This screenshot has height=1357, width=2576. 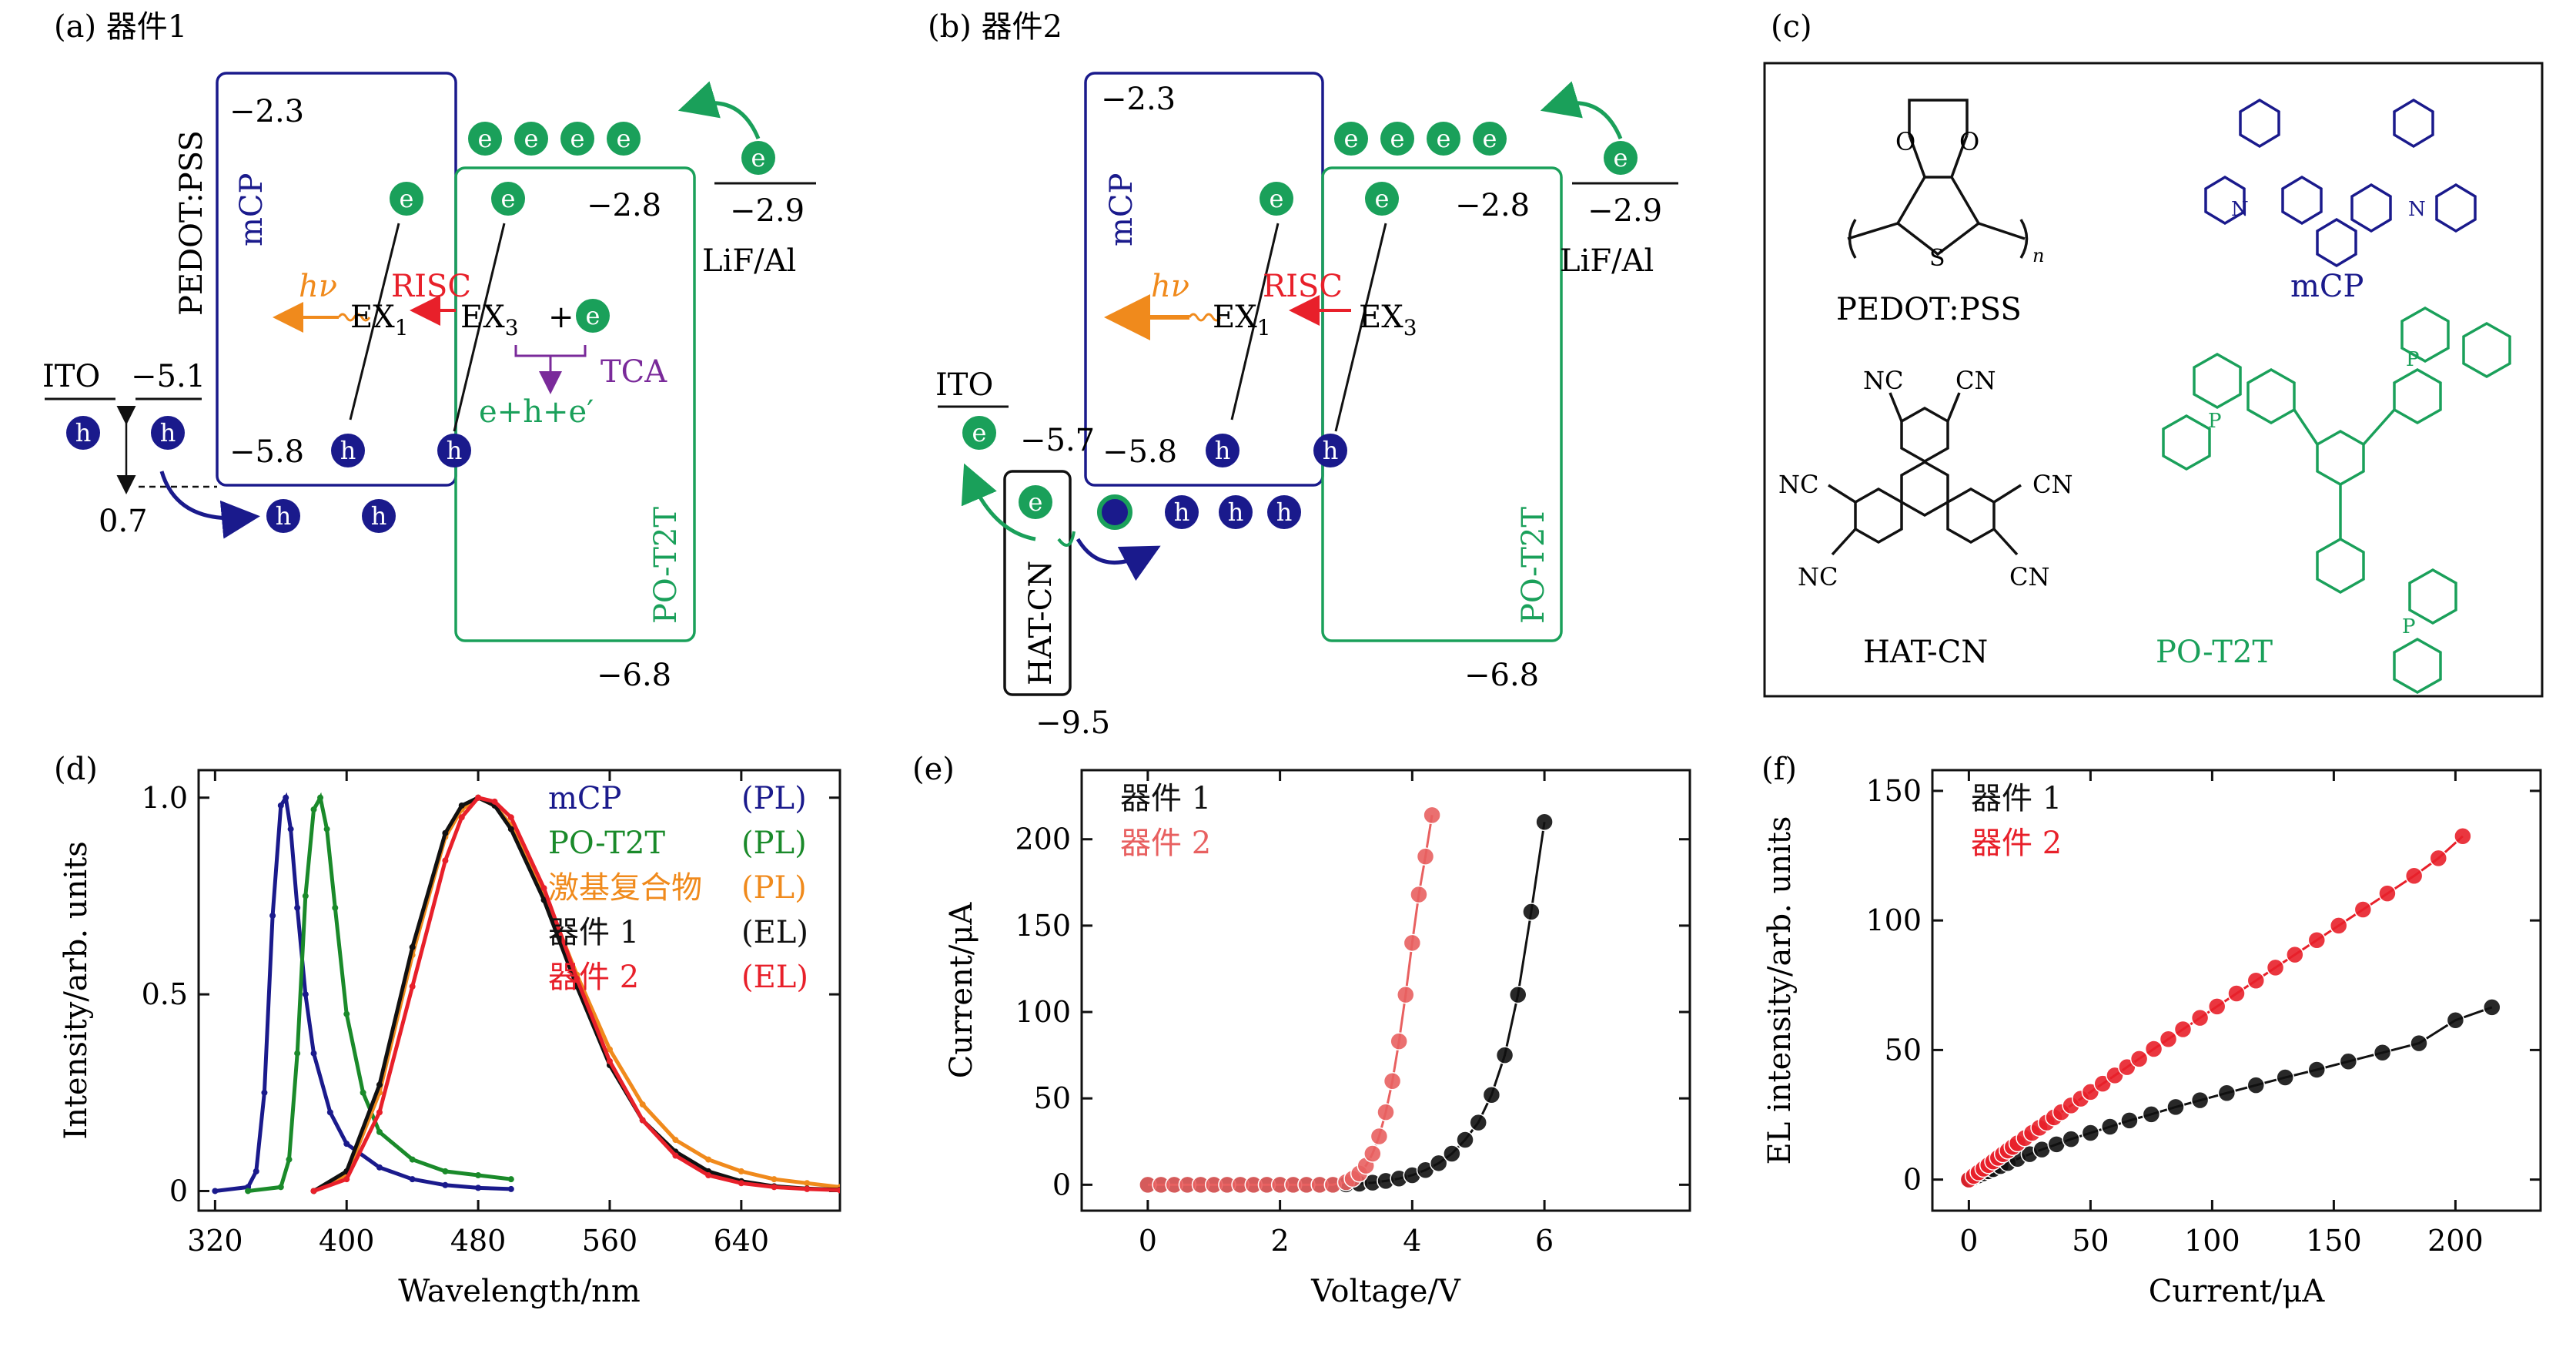 What do you see at coordinates (1883, 380) in the screenshot?
I see `hatcn-nc-1: NC` at bounding box center [1883, 380].